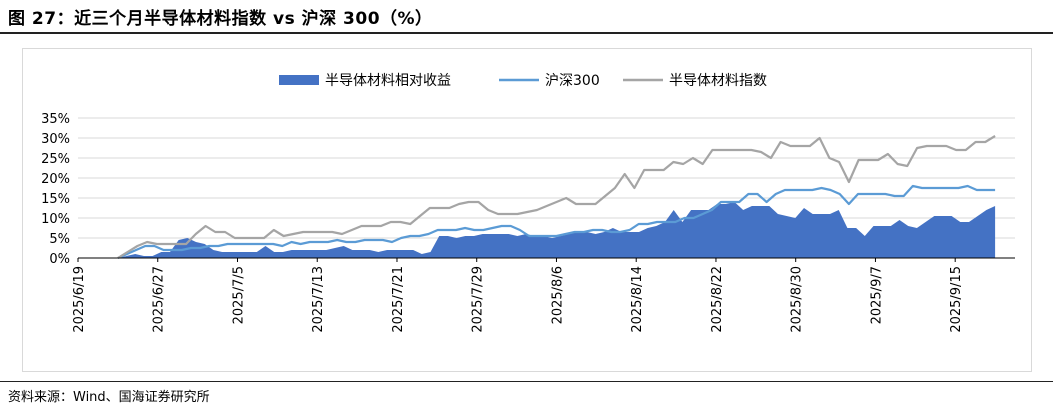 This screenshot has height=411, width=1053. I want to click on x-tick-label: 2025/7/21, so click(398, 299).